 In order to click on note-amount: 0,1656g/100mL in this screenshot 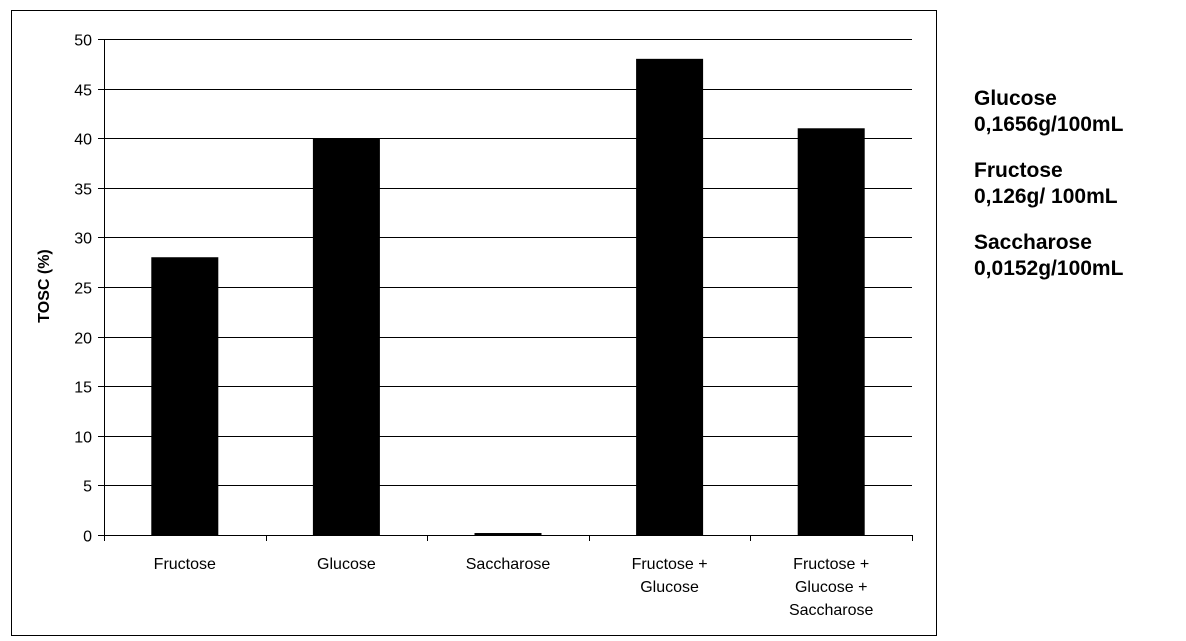, I will do `click(1049, 124)`.